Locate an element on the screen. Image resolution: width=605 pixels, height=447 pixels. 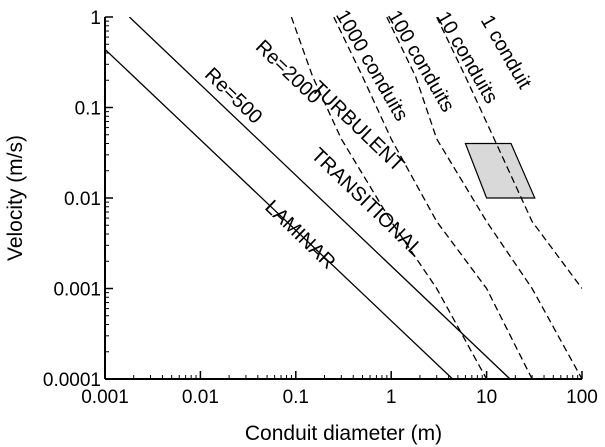
x-tick-label: 0.001 is located at coordinates (105, 397).